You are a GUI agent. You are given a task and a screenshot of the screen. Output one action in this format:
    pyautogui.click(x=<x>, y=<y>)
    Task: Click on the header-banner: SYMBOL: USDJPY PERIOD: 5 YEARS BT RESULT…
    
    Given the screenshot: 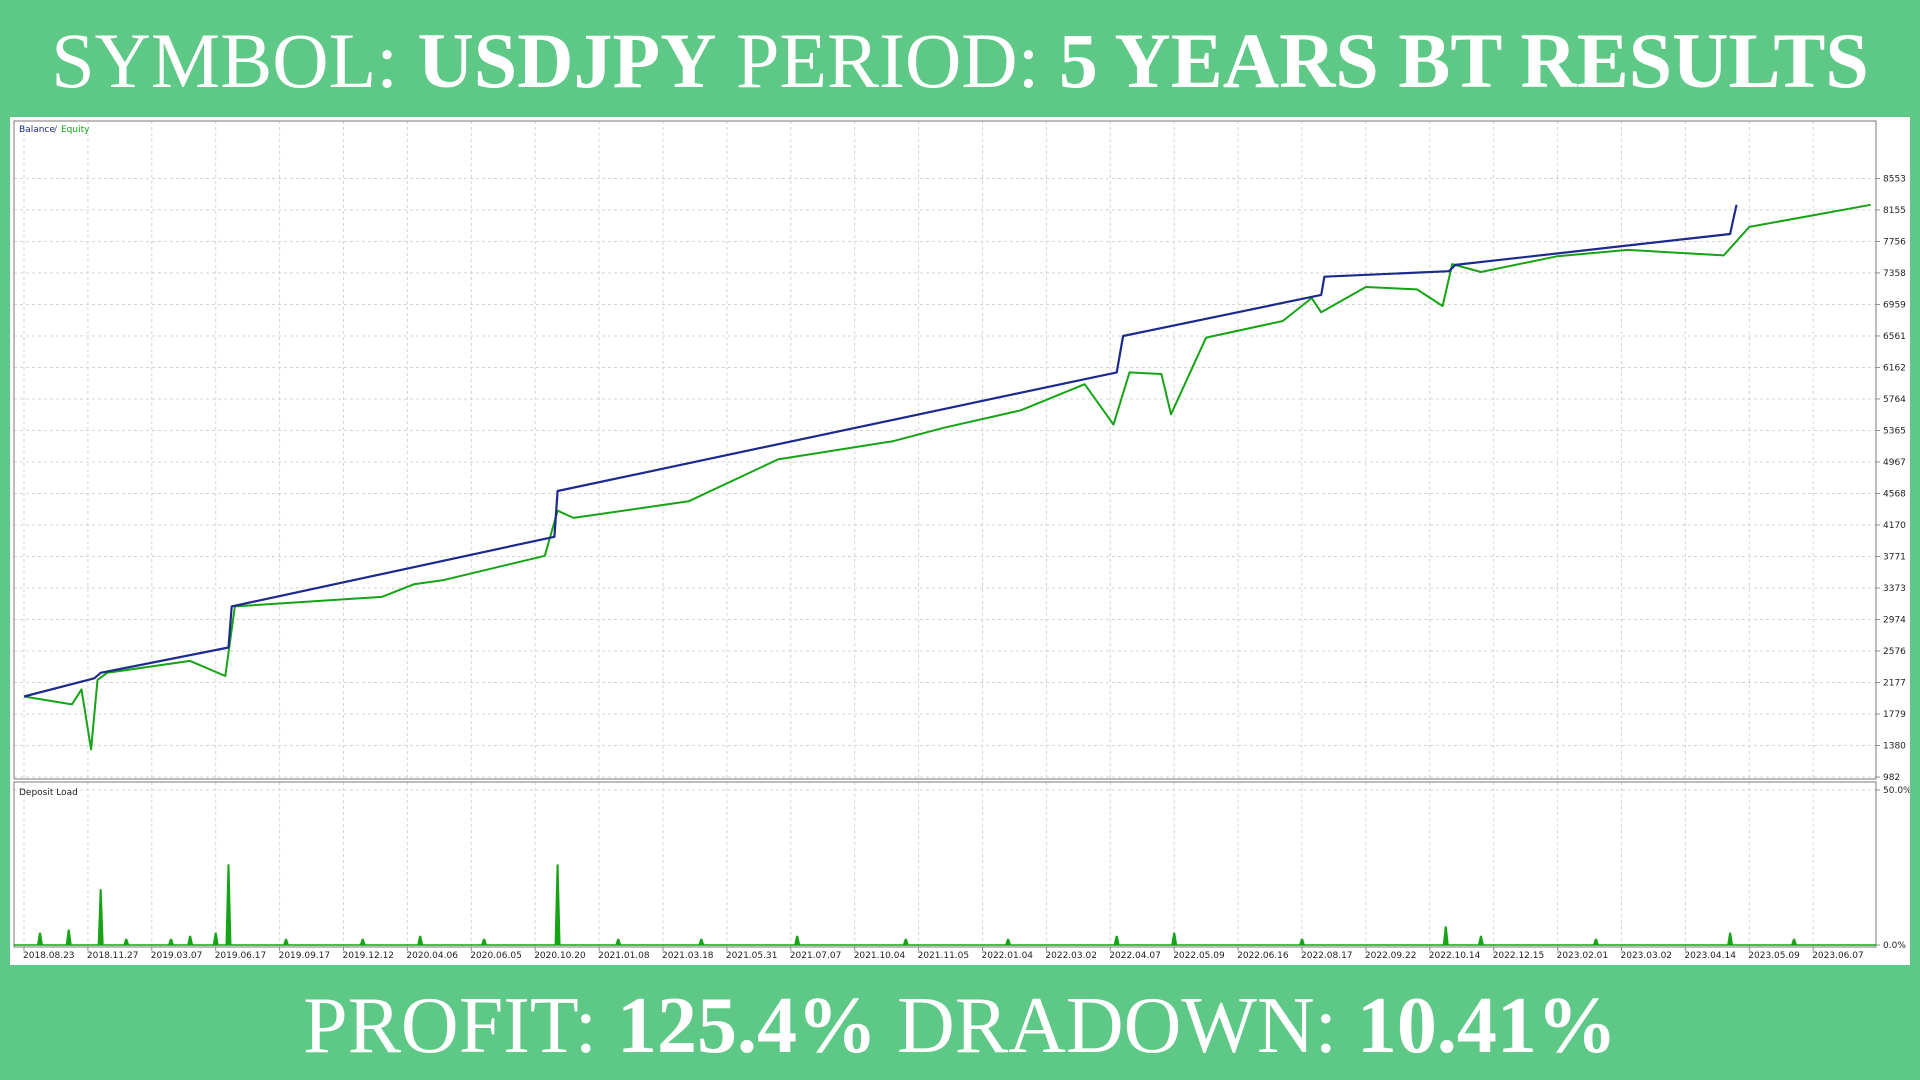 What is the action you would take?
    pyautogui.click(x=960, y=61)
    